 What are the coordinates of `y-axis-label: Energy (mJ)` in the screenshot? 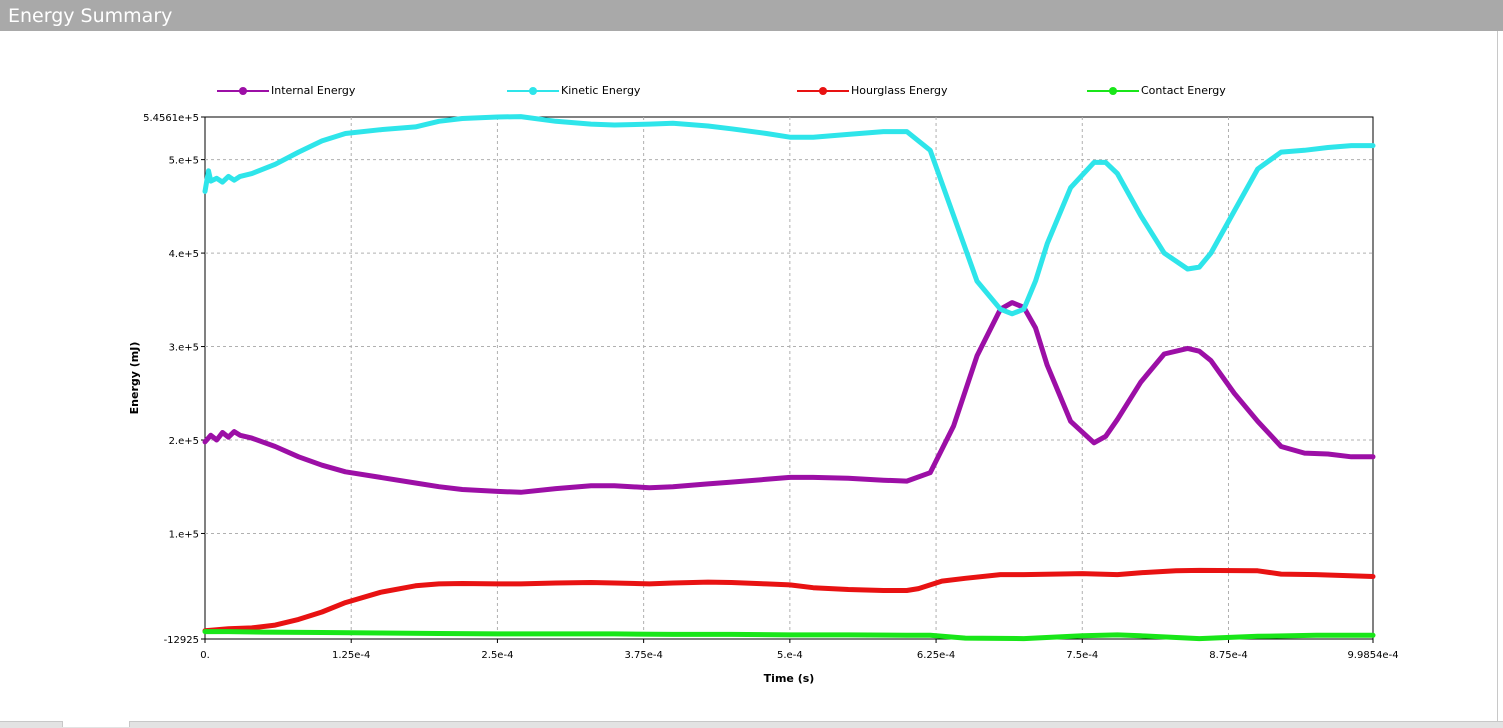 It's located at (134, 378).